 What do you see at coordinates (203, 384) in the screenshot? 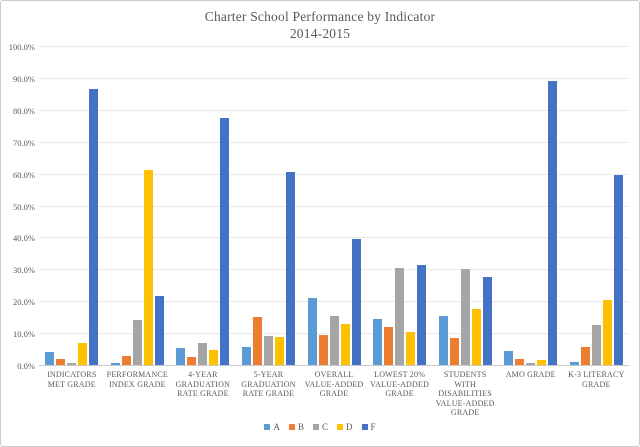
I see `x-category-label-2: 4-YEAR GRADUATION RATE GRADE` at bounding box center [203, 384].